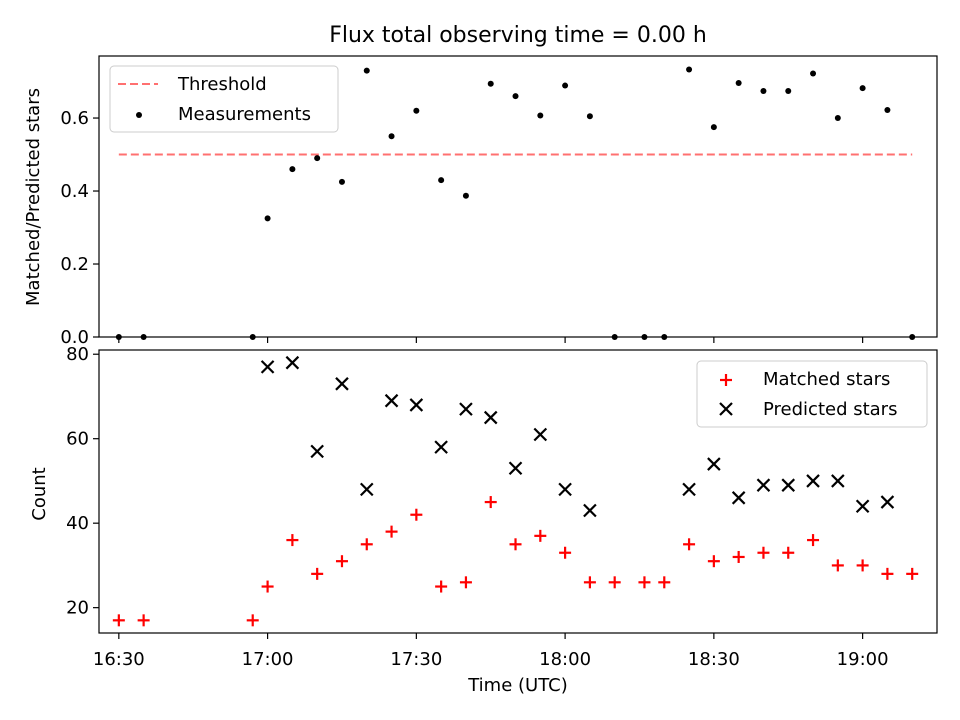  What do you see at coordinates (119, 659) in the screenshot?
I see `xtick-label-bottom: 16:30` at bounding box center [119, 659].